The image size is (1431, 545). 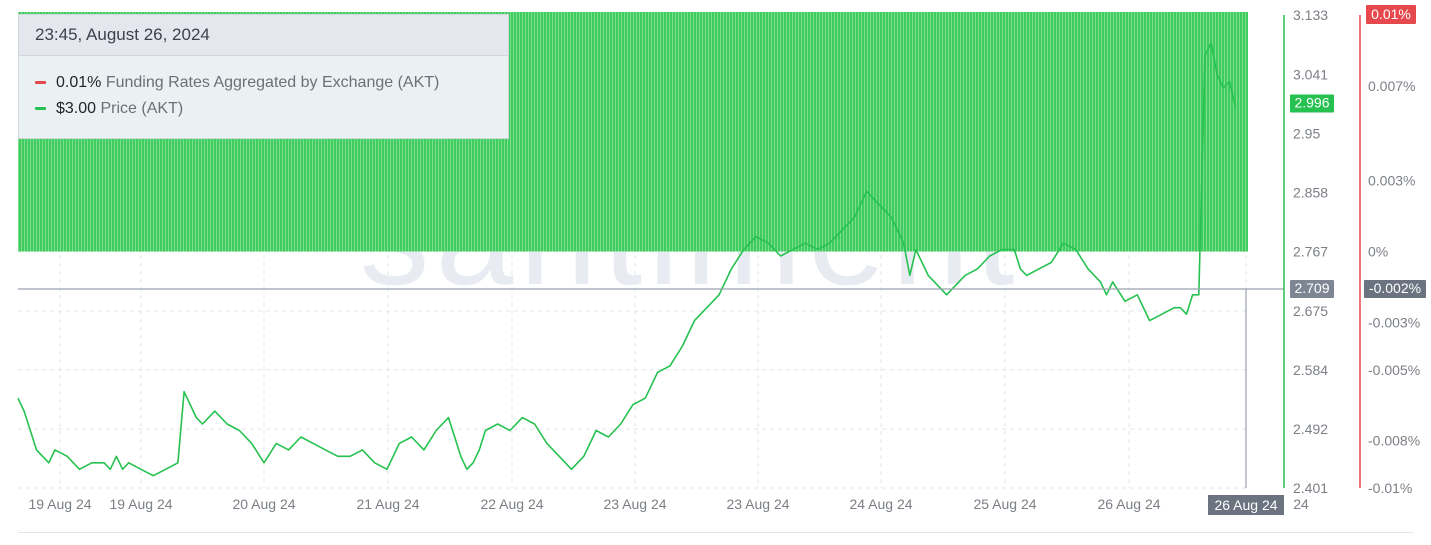 What do you see at coordinates (511, 504) in the screenshot?
I see `x-tick-label: 22 Aug 24` at bounding box center [511, 504].